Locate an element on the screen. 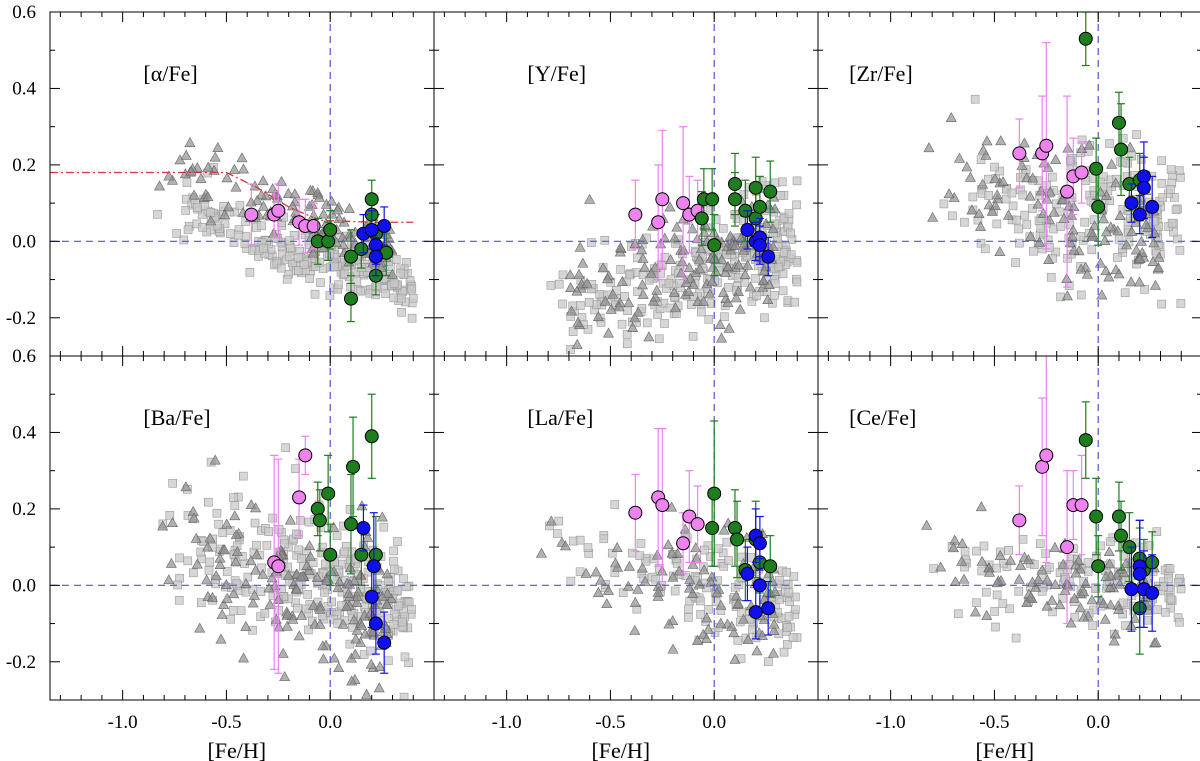  x-tick-label: -0.5 is located at coordinates (610, 722).